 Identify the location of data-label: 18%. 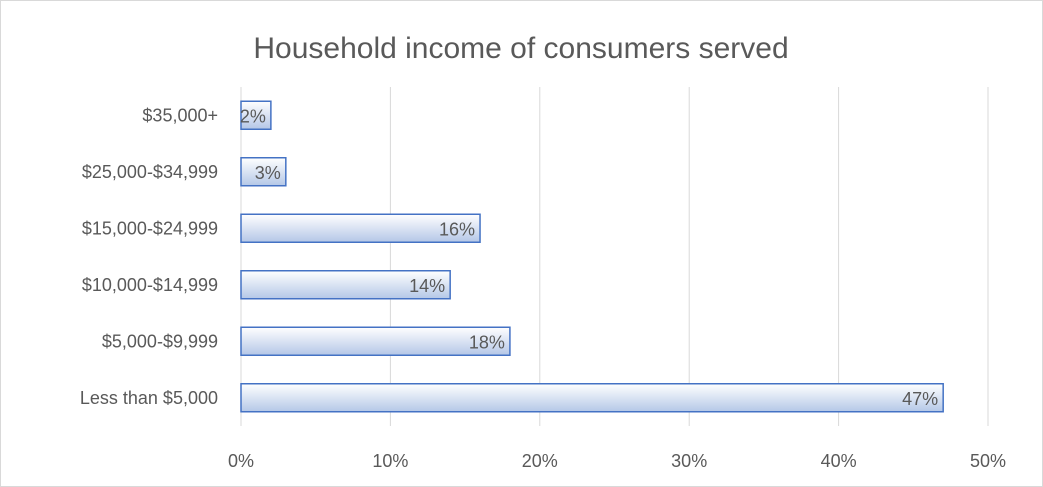
(487, 342).